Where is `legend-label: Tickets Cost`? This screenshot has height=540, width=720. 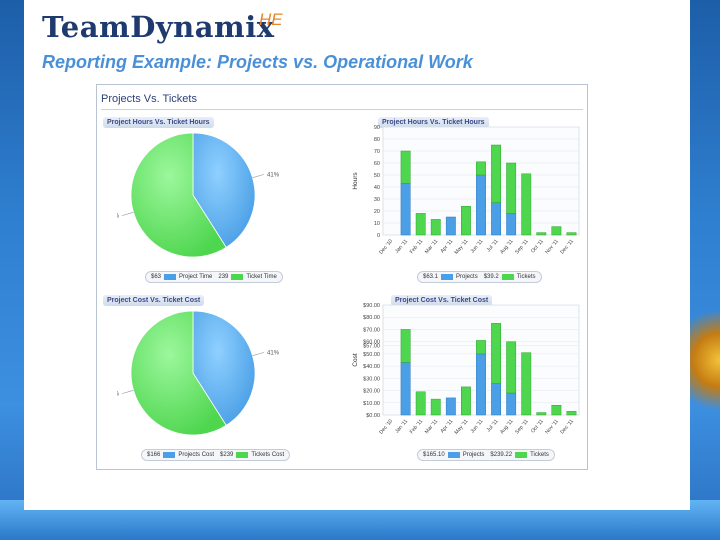
legend-label: Tickets Cost is located at coordinates (268, 455).